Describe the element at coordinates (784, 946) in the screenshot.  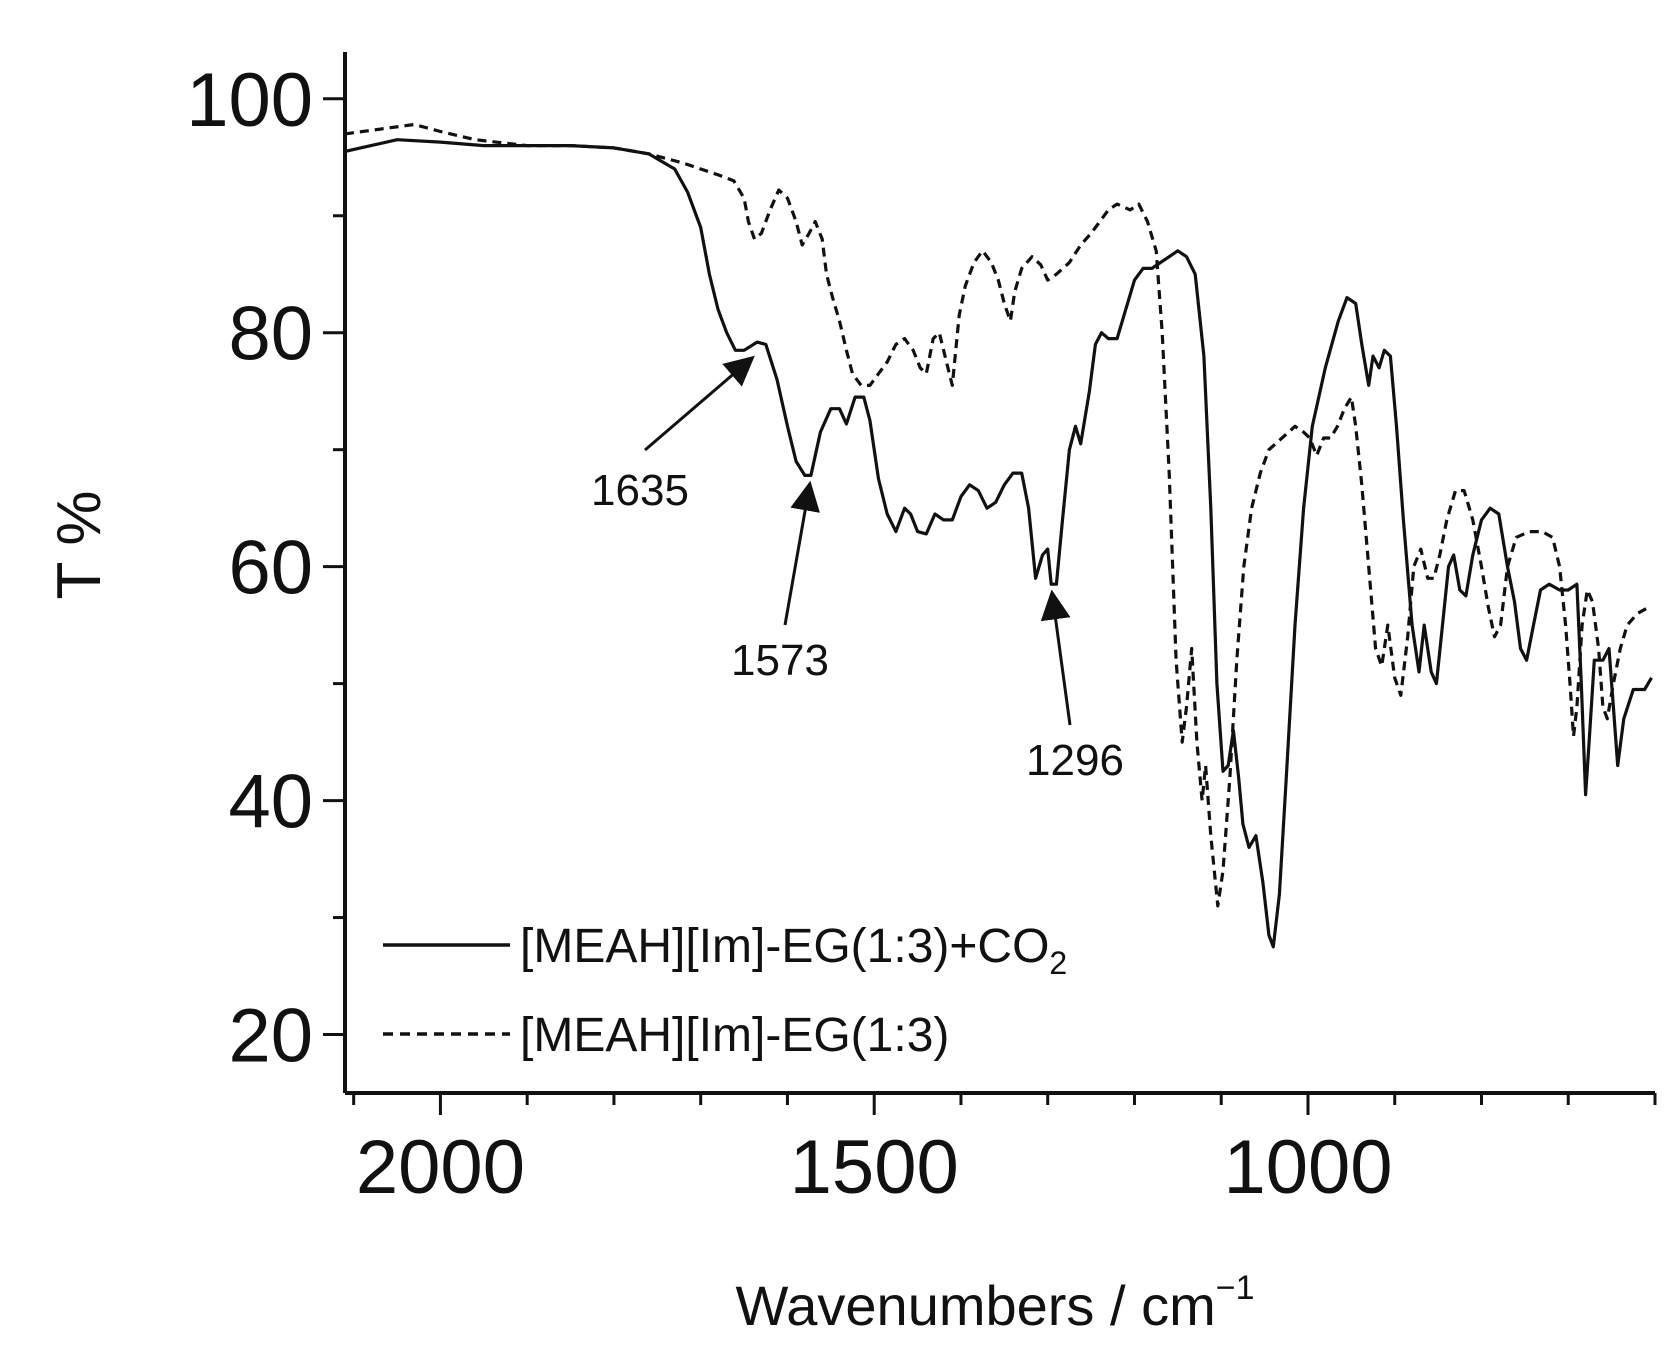
I see `legend-label-co2-text: [MEAH][Im]-EG(1:3)+CO` at that location.